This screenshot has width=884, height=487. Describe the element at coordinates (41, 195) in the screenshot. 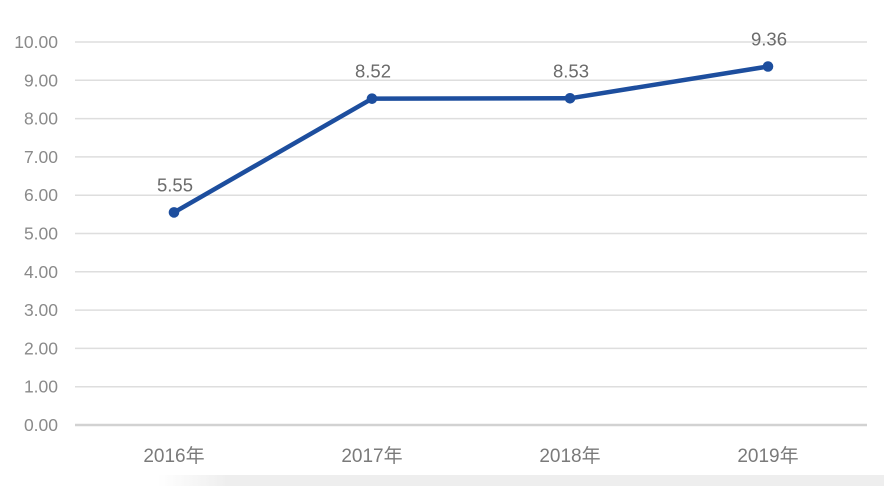

I see `y-tick-label: 6.00` at that location.